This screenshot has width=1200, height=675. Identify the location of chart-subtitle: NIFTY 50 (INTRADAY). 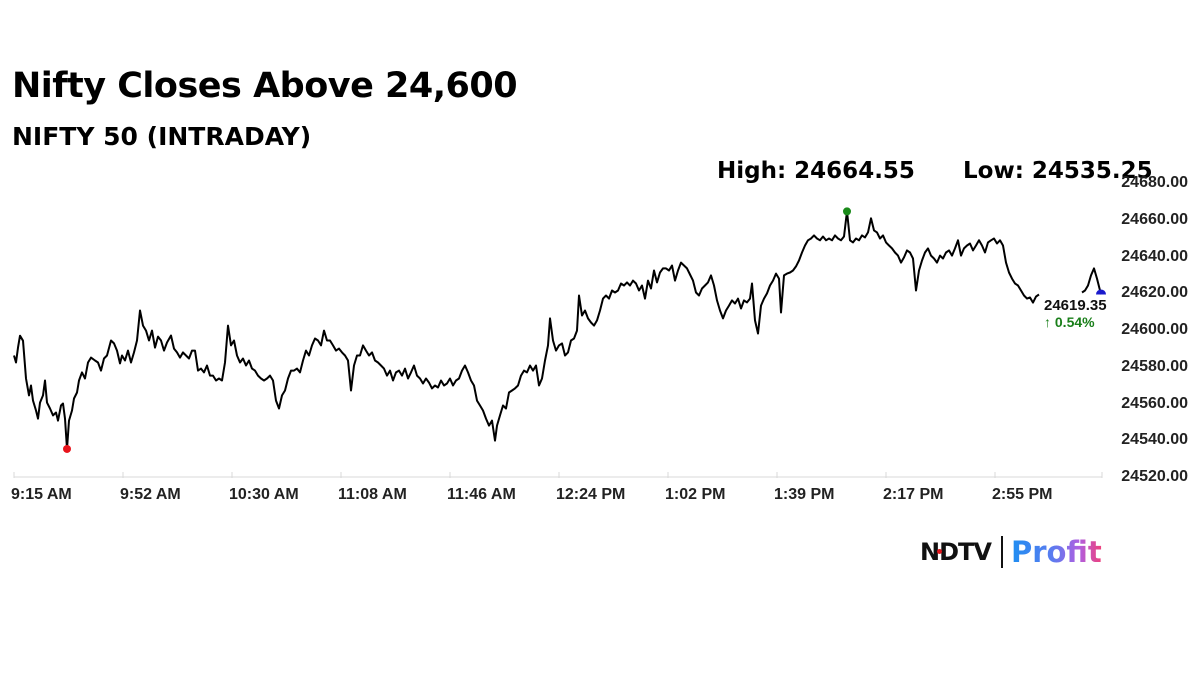
(162, 136).